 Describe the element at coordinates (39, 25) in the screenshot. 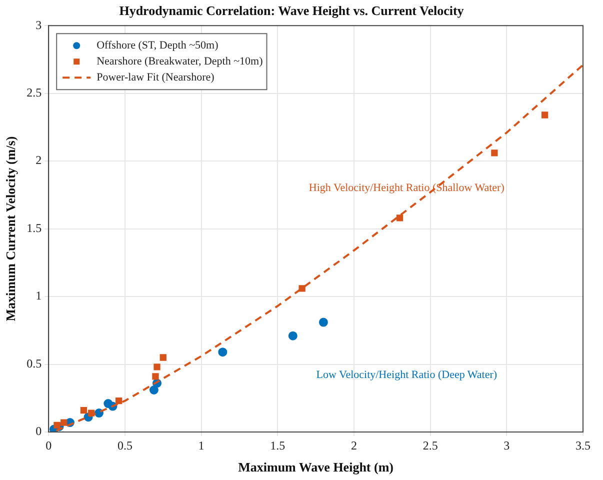

I see `y-tick-label: 3` at that location.